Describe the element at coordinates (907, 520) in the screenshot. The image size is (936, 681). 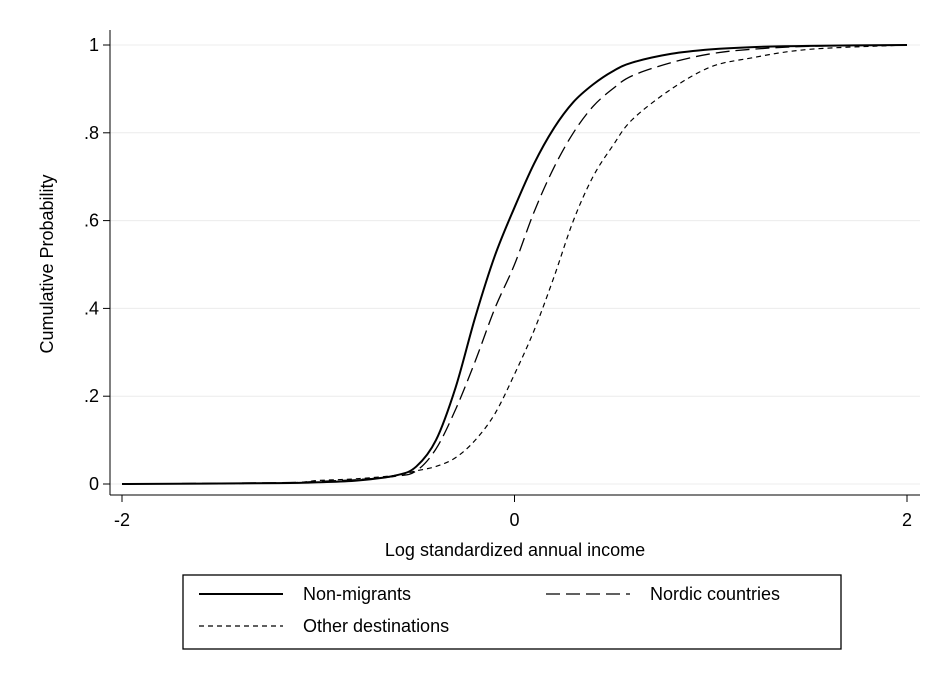
I see `x-tick-label: 2` at that location.